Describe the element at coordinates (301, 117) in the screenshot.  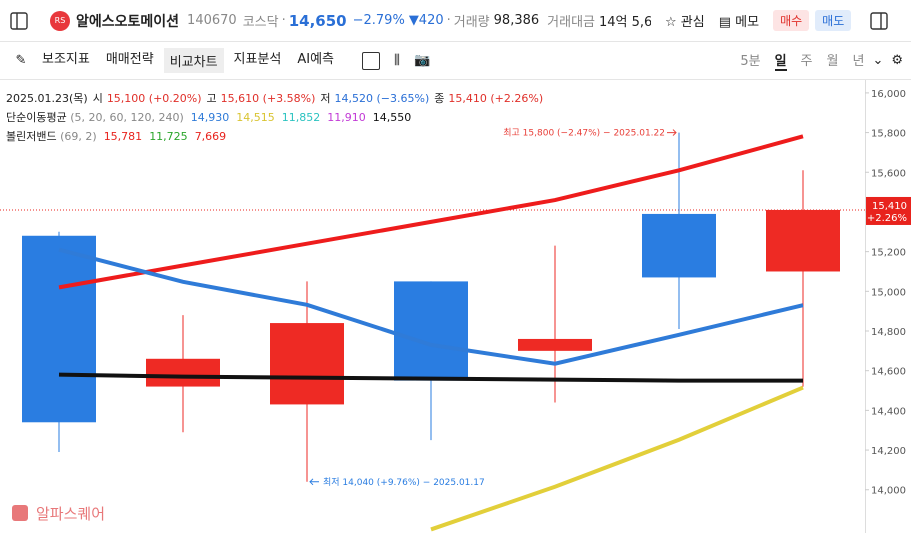
I see `ma-value: 11,852` at that location.